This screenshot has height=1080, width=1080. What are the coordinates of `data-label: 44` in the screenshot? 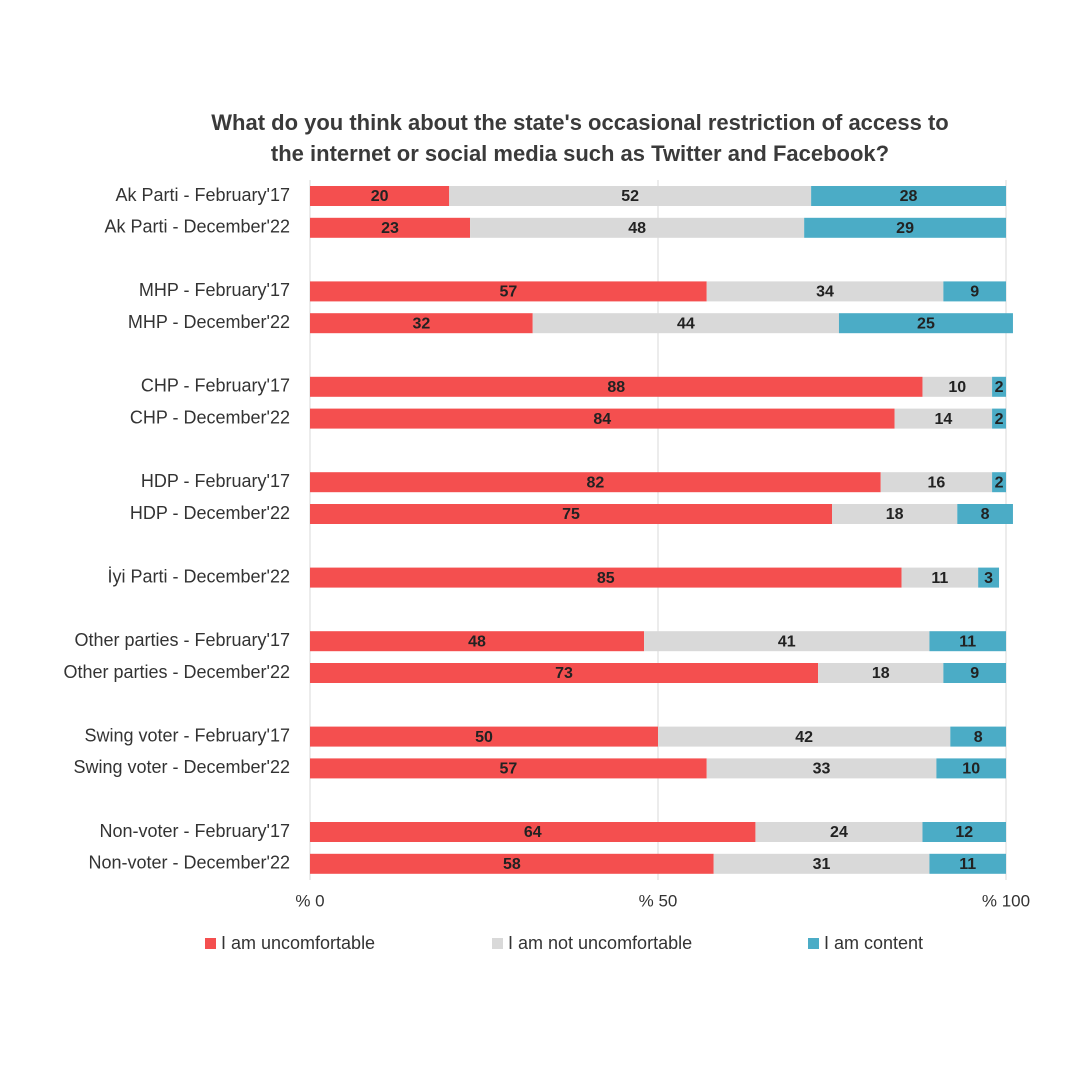 It's located at (686, 323).